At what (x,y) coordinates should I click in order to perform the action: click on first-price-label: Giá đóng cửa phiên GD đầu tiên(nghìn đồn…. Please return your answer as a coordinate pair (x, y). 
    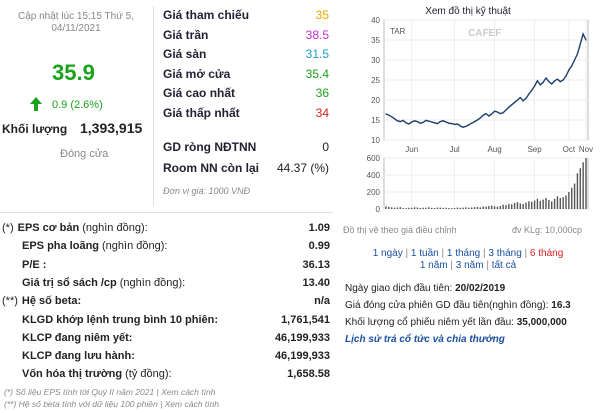
    Looking at the image, I should click on (447, 305).